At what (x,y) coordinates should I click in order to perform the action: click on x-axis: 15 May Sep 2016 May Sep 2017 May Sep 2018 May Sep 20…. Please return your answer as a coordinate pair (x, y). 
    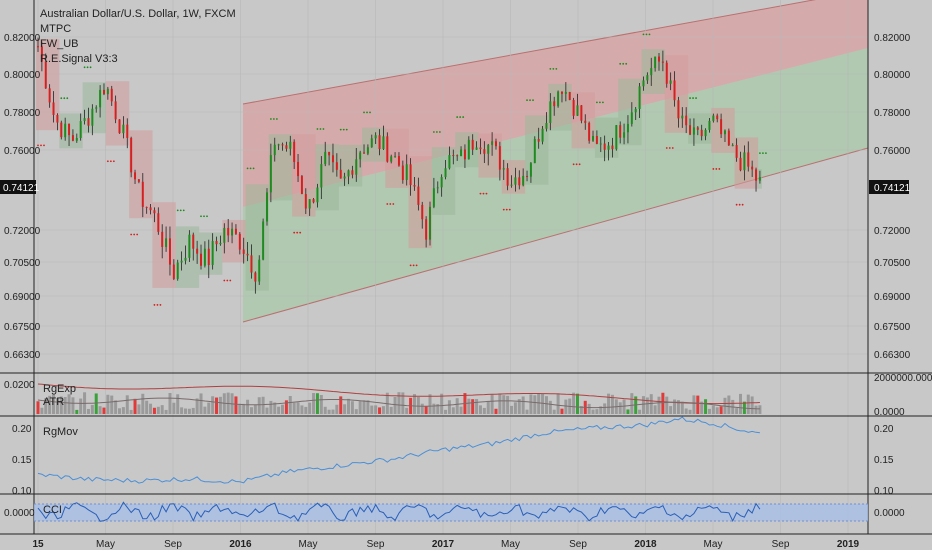
    Looking at the image, I should click on (445, 544).